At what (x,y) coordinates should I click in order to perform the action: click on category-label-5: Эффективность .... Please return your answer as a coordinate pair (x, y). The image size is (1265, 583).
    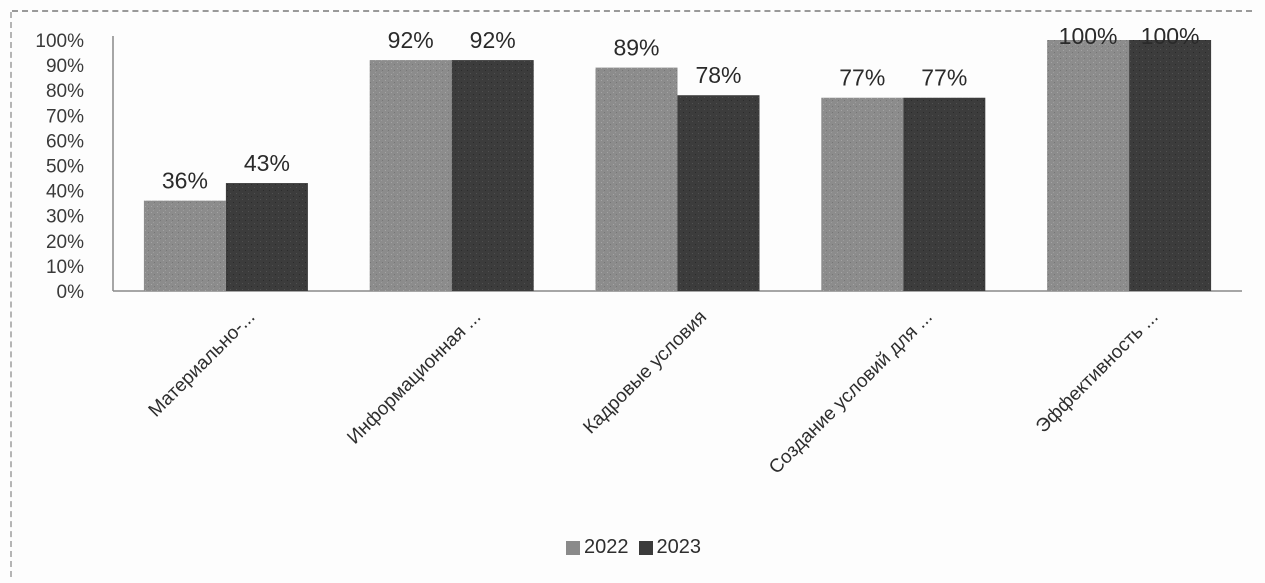
    Looking at the image, I should click on (1097, 372).